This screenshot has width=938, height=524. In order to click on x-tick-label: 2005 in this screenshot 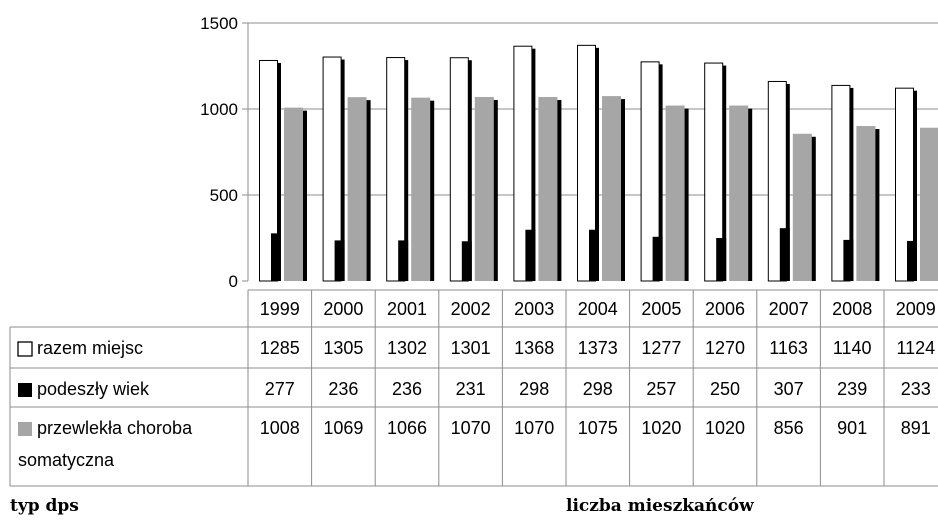, I will do `click(661, 309)`.